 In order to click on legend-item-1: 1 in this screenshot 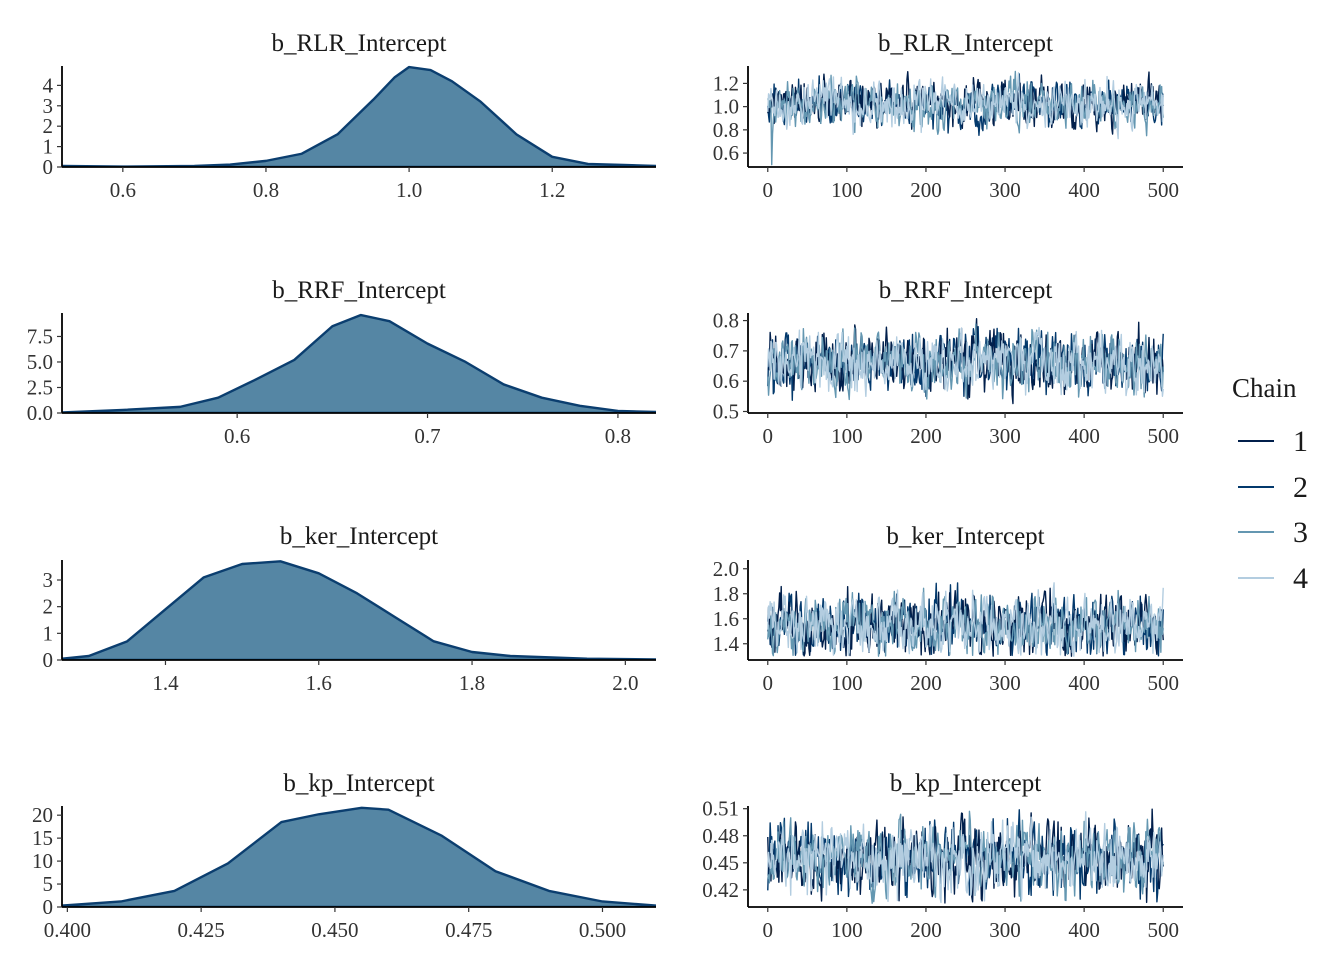, I will do `click(1273, 441)`.